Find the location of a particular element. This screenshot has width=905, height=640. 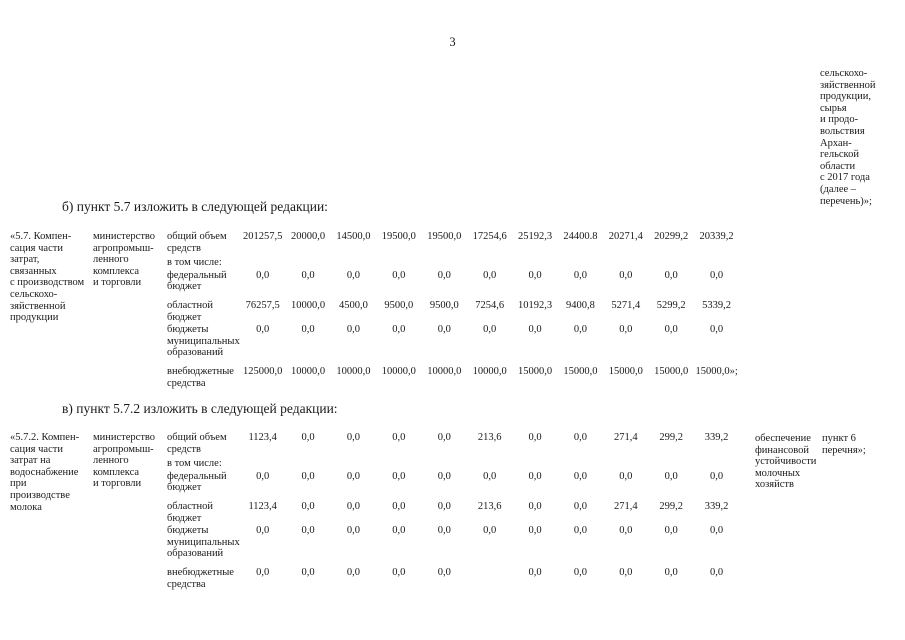

value-cell: 14500,0 is located at coordinates (353, 236).